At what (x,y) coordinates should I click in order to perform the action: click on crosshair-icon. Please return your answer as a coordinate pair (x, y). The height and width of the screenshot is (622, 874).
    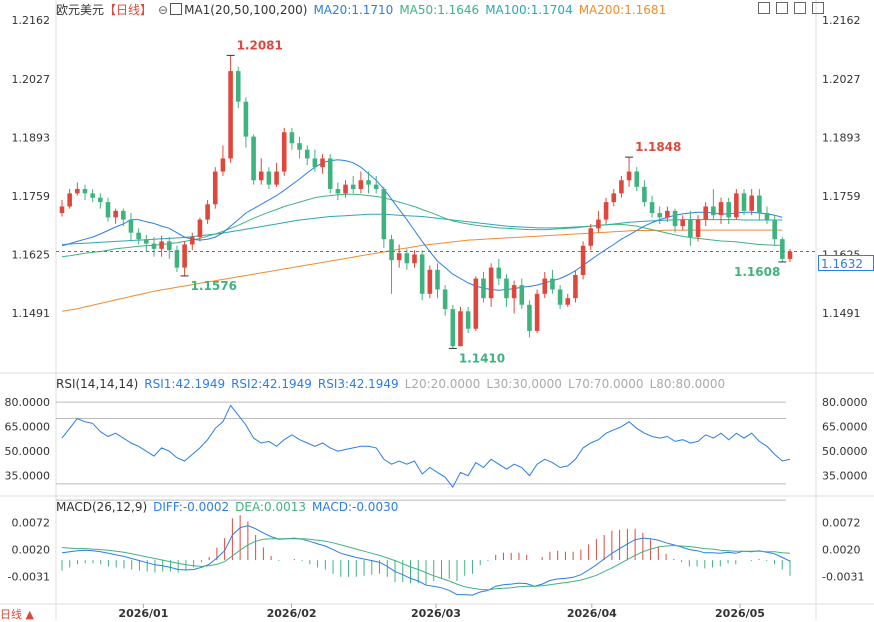
    Looking at the image, I should click on (764, 8).